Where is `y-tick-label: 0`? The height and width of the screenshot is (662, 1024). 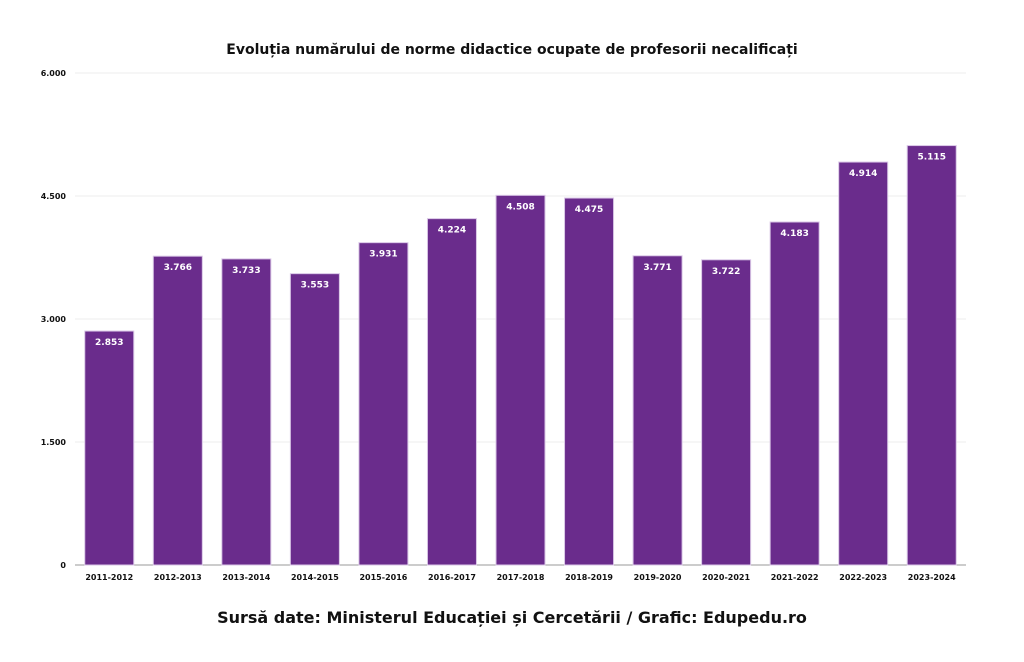 y-tick-label: 0 is located at coordinates (63, 565).